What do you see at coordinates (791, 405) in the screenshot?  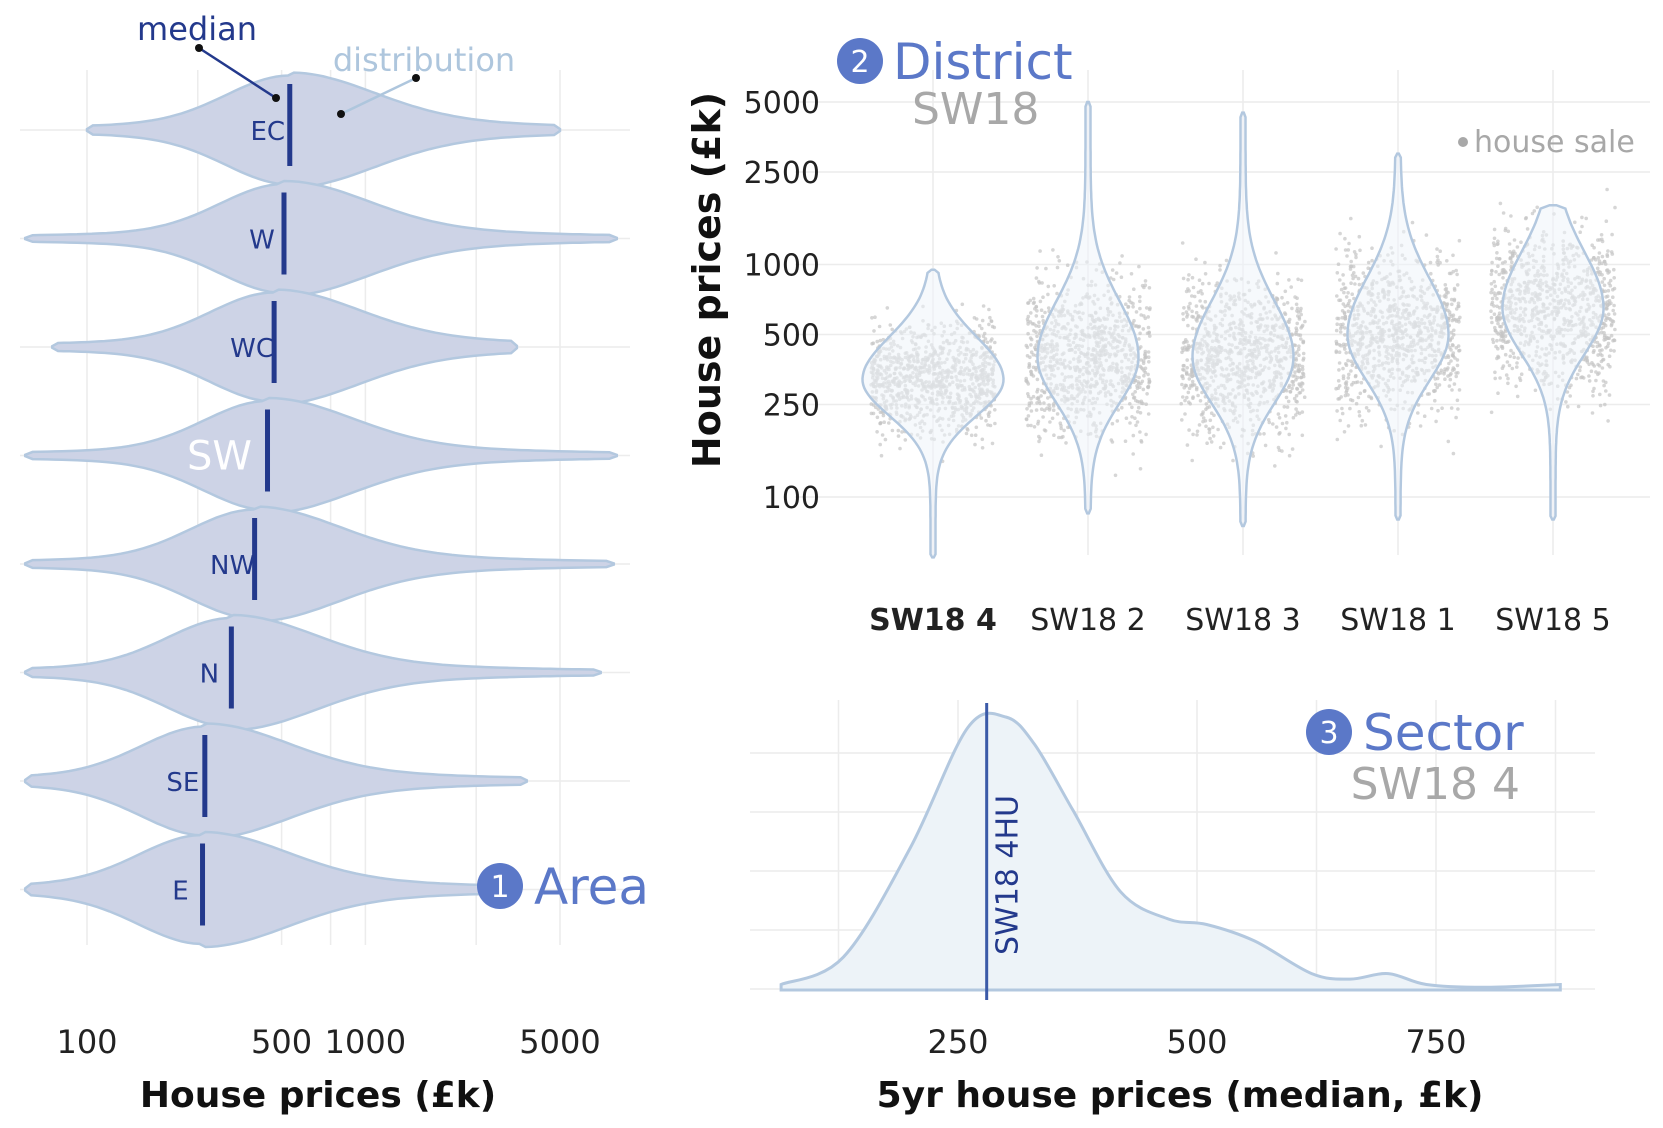 I see `district-y-tick-label: 250` at bounding box center [791, 405].